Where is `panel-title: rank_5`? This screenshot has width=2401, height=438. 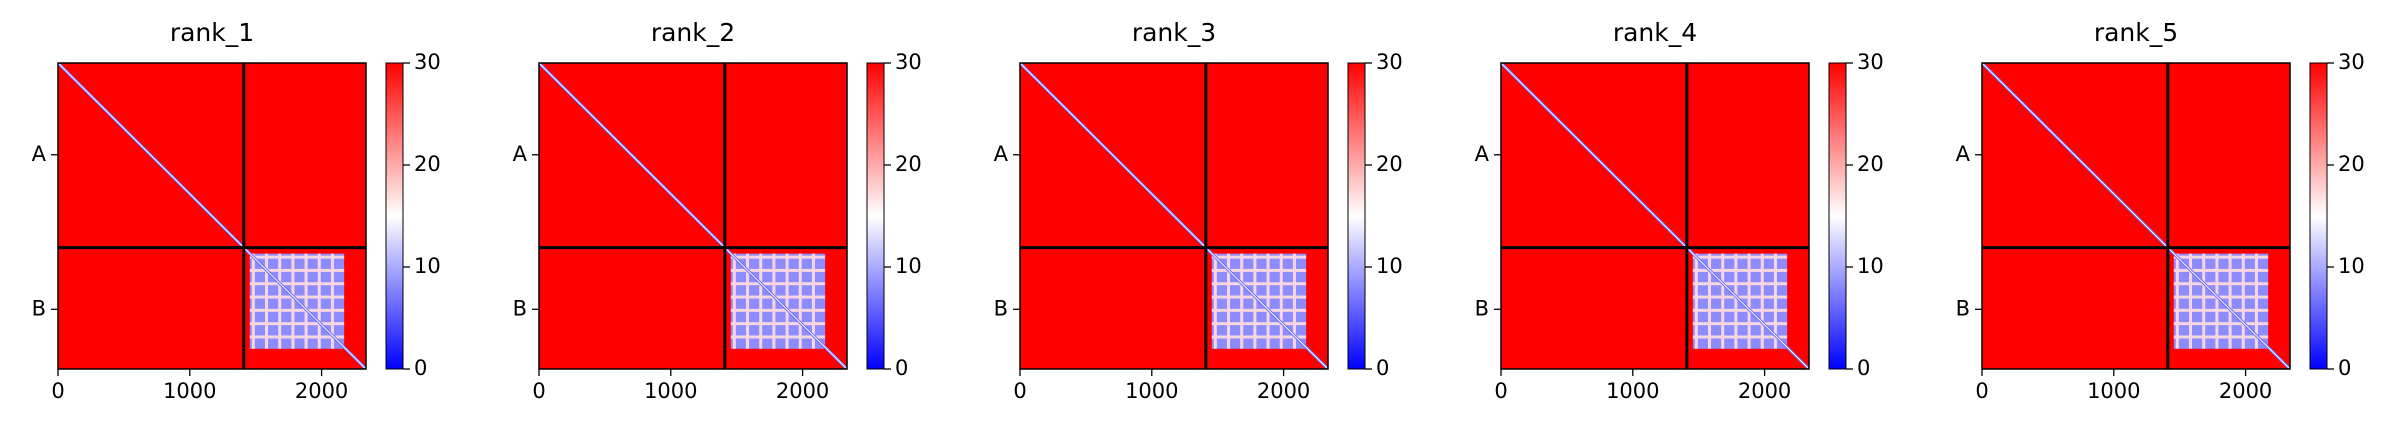
panel-title: rank_5 is located at coordinates (2136, 32).